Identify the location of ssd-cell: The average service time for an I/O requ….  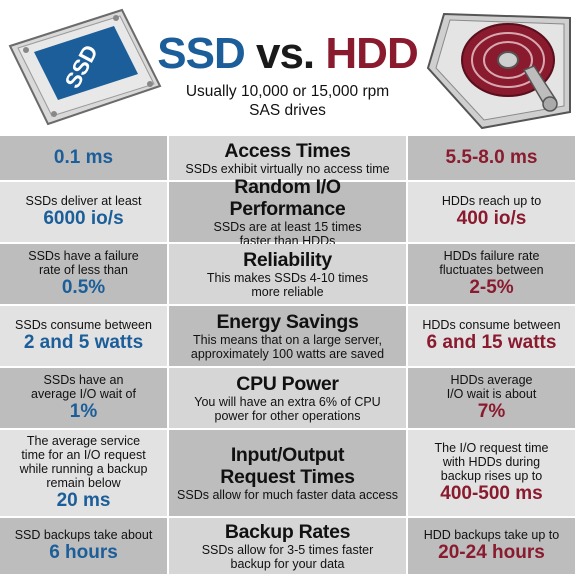
(83, 473).